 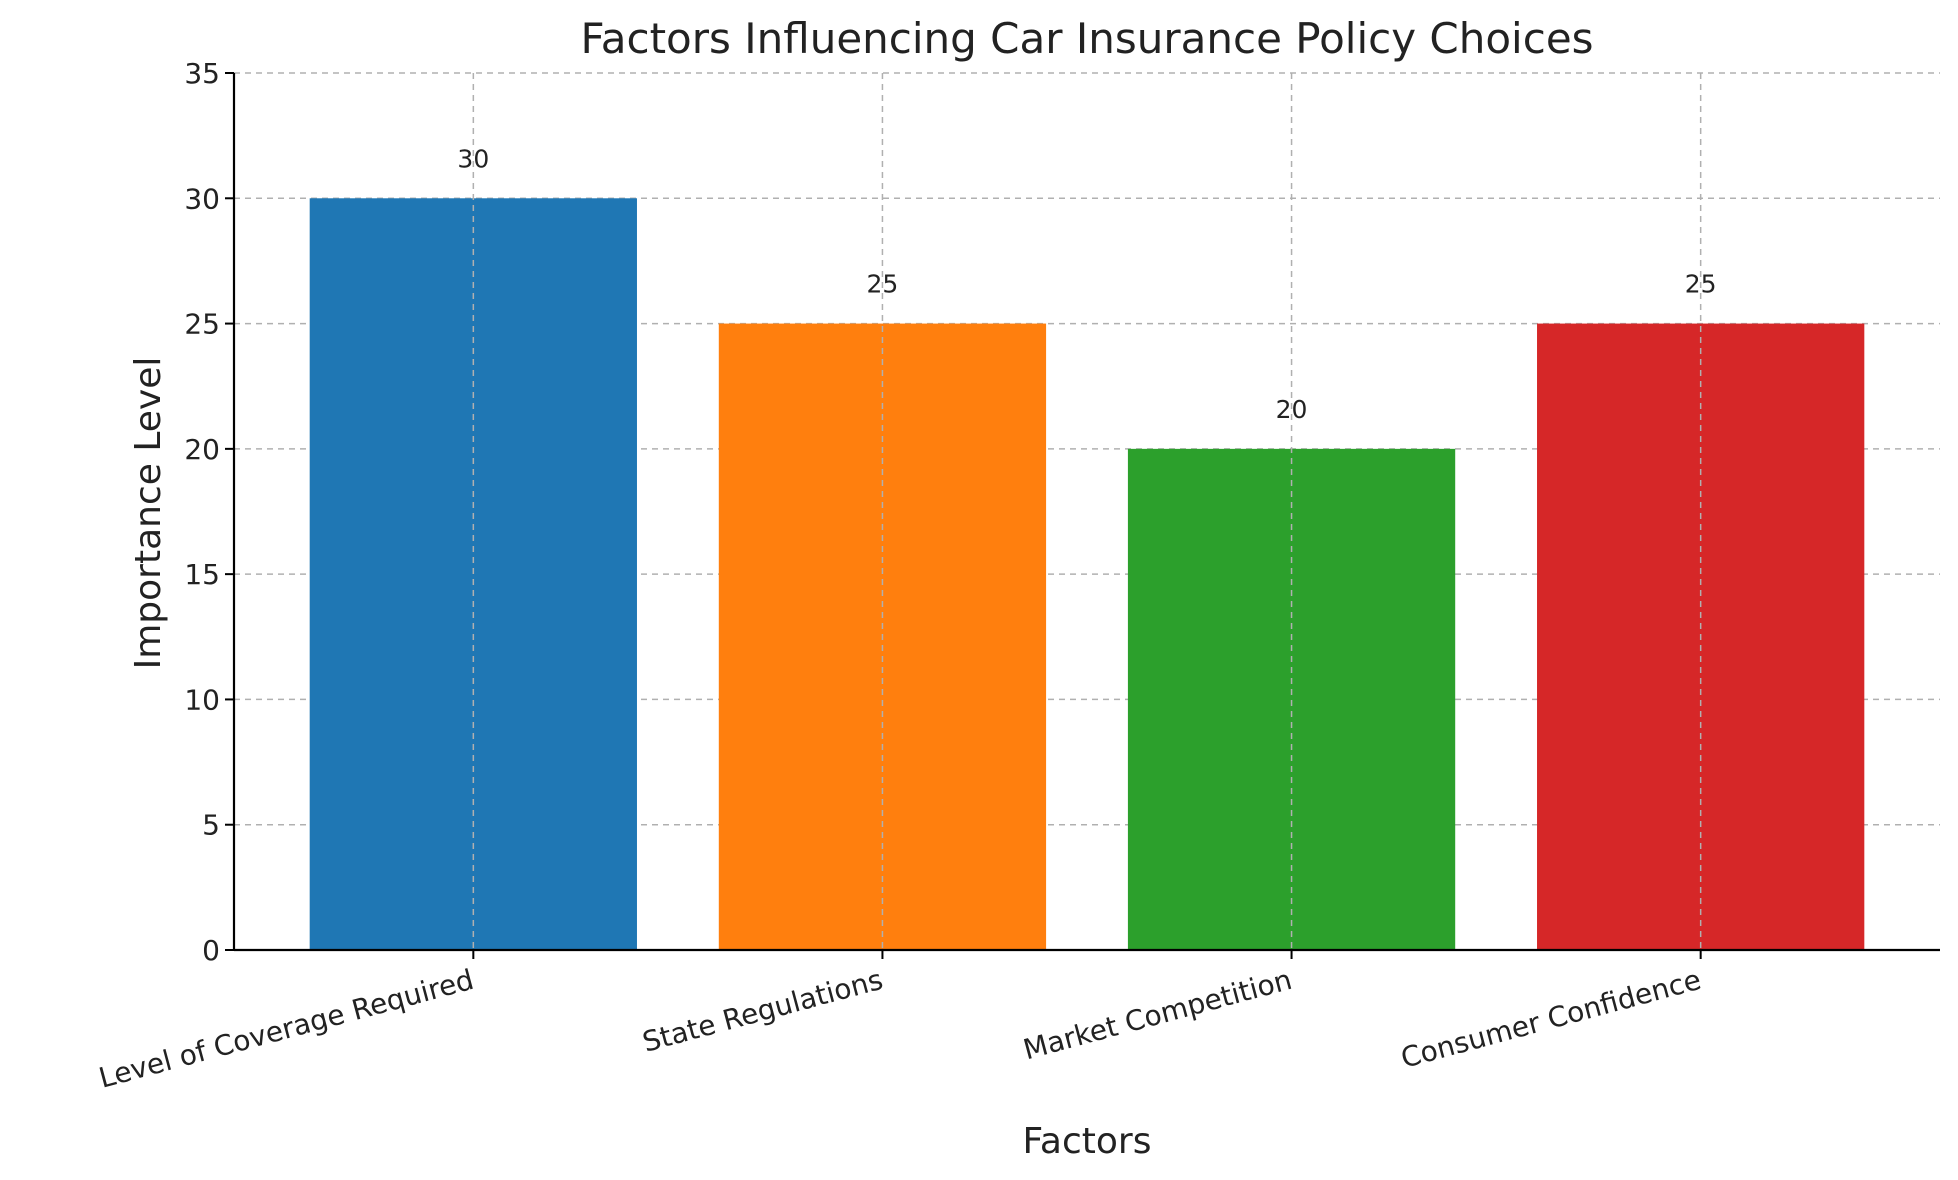 What do you see at coordinates (148, 513) in the screenshot?
I see `y-axis-title: Importance Level` at bounding box center [148, 513].